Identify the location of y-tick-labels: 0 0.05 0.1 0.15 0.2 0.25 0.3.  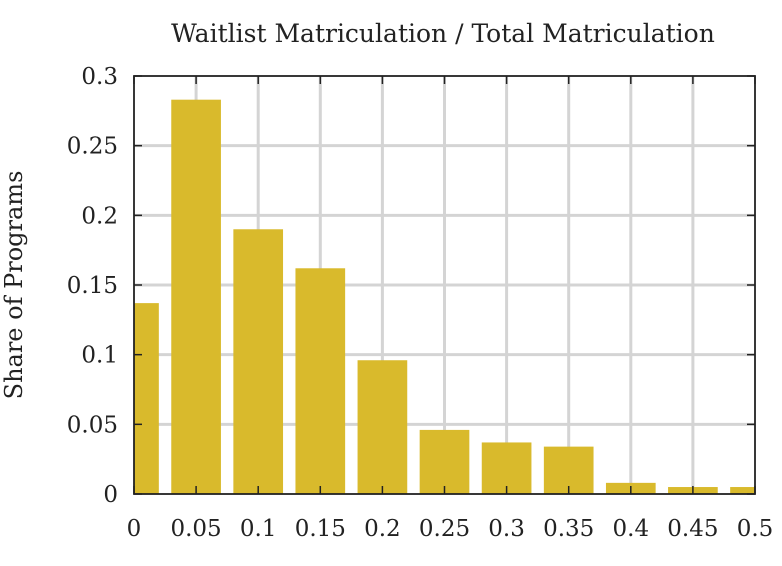
(92, 286).